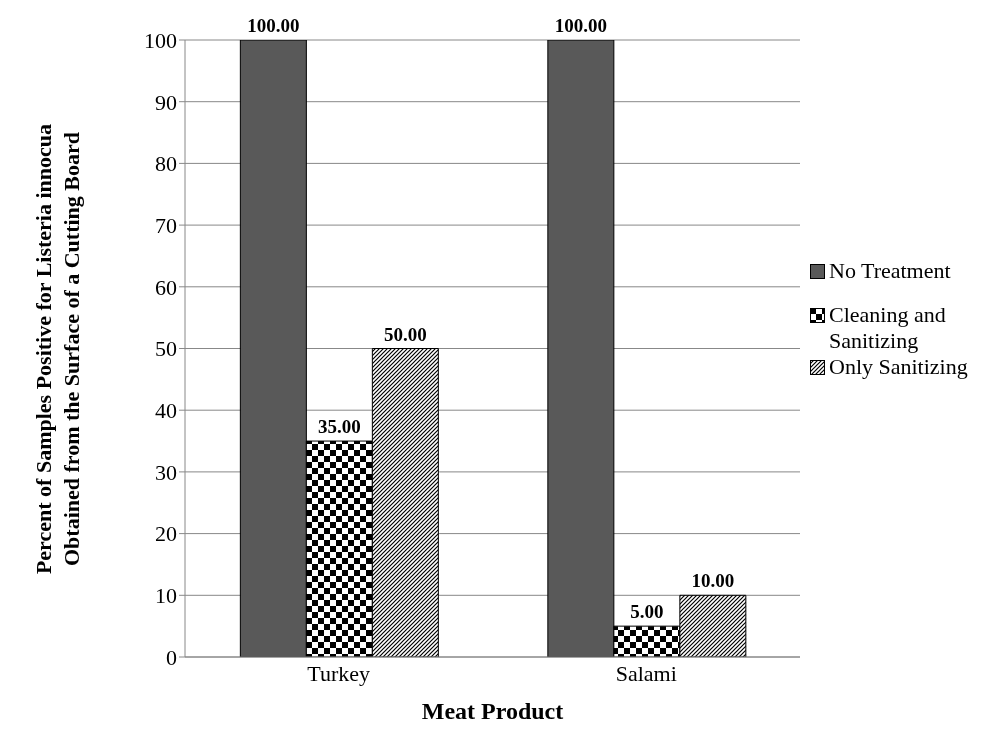  I want to click on legend-label: Only Sanitizing, so click(899, 367).